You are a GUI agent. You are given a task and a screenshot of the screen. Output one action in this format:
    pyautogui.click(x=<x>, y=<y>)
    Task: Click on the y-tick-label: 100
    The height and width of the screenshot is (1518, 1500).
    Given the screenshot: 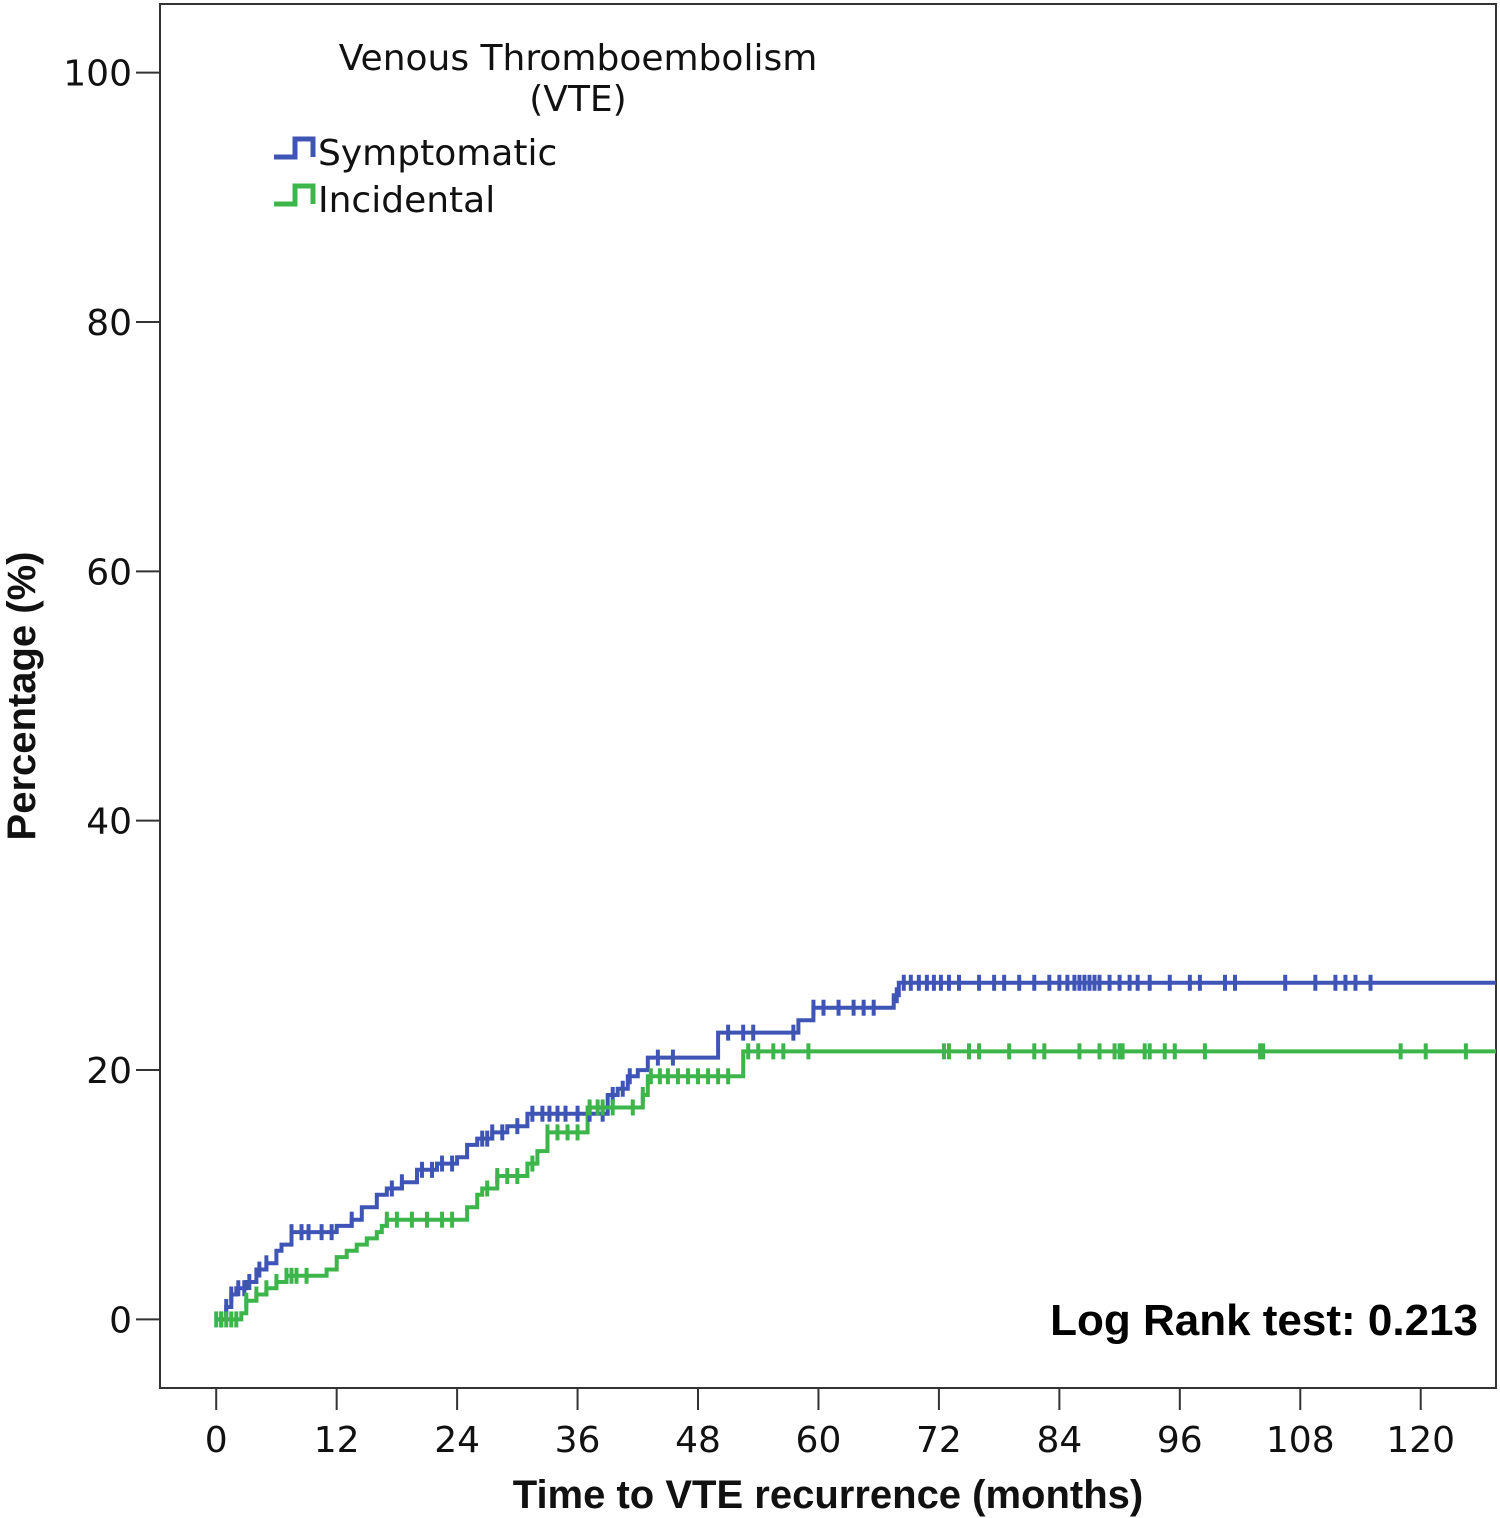 What is the action you would take?
    pyautogui.click(x=97, y=74)
    